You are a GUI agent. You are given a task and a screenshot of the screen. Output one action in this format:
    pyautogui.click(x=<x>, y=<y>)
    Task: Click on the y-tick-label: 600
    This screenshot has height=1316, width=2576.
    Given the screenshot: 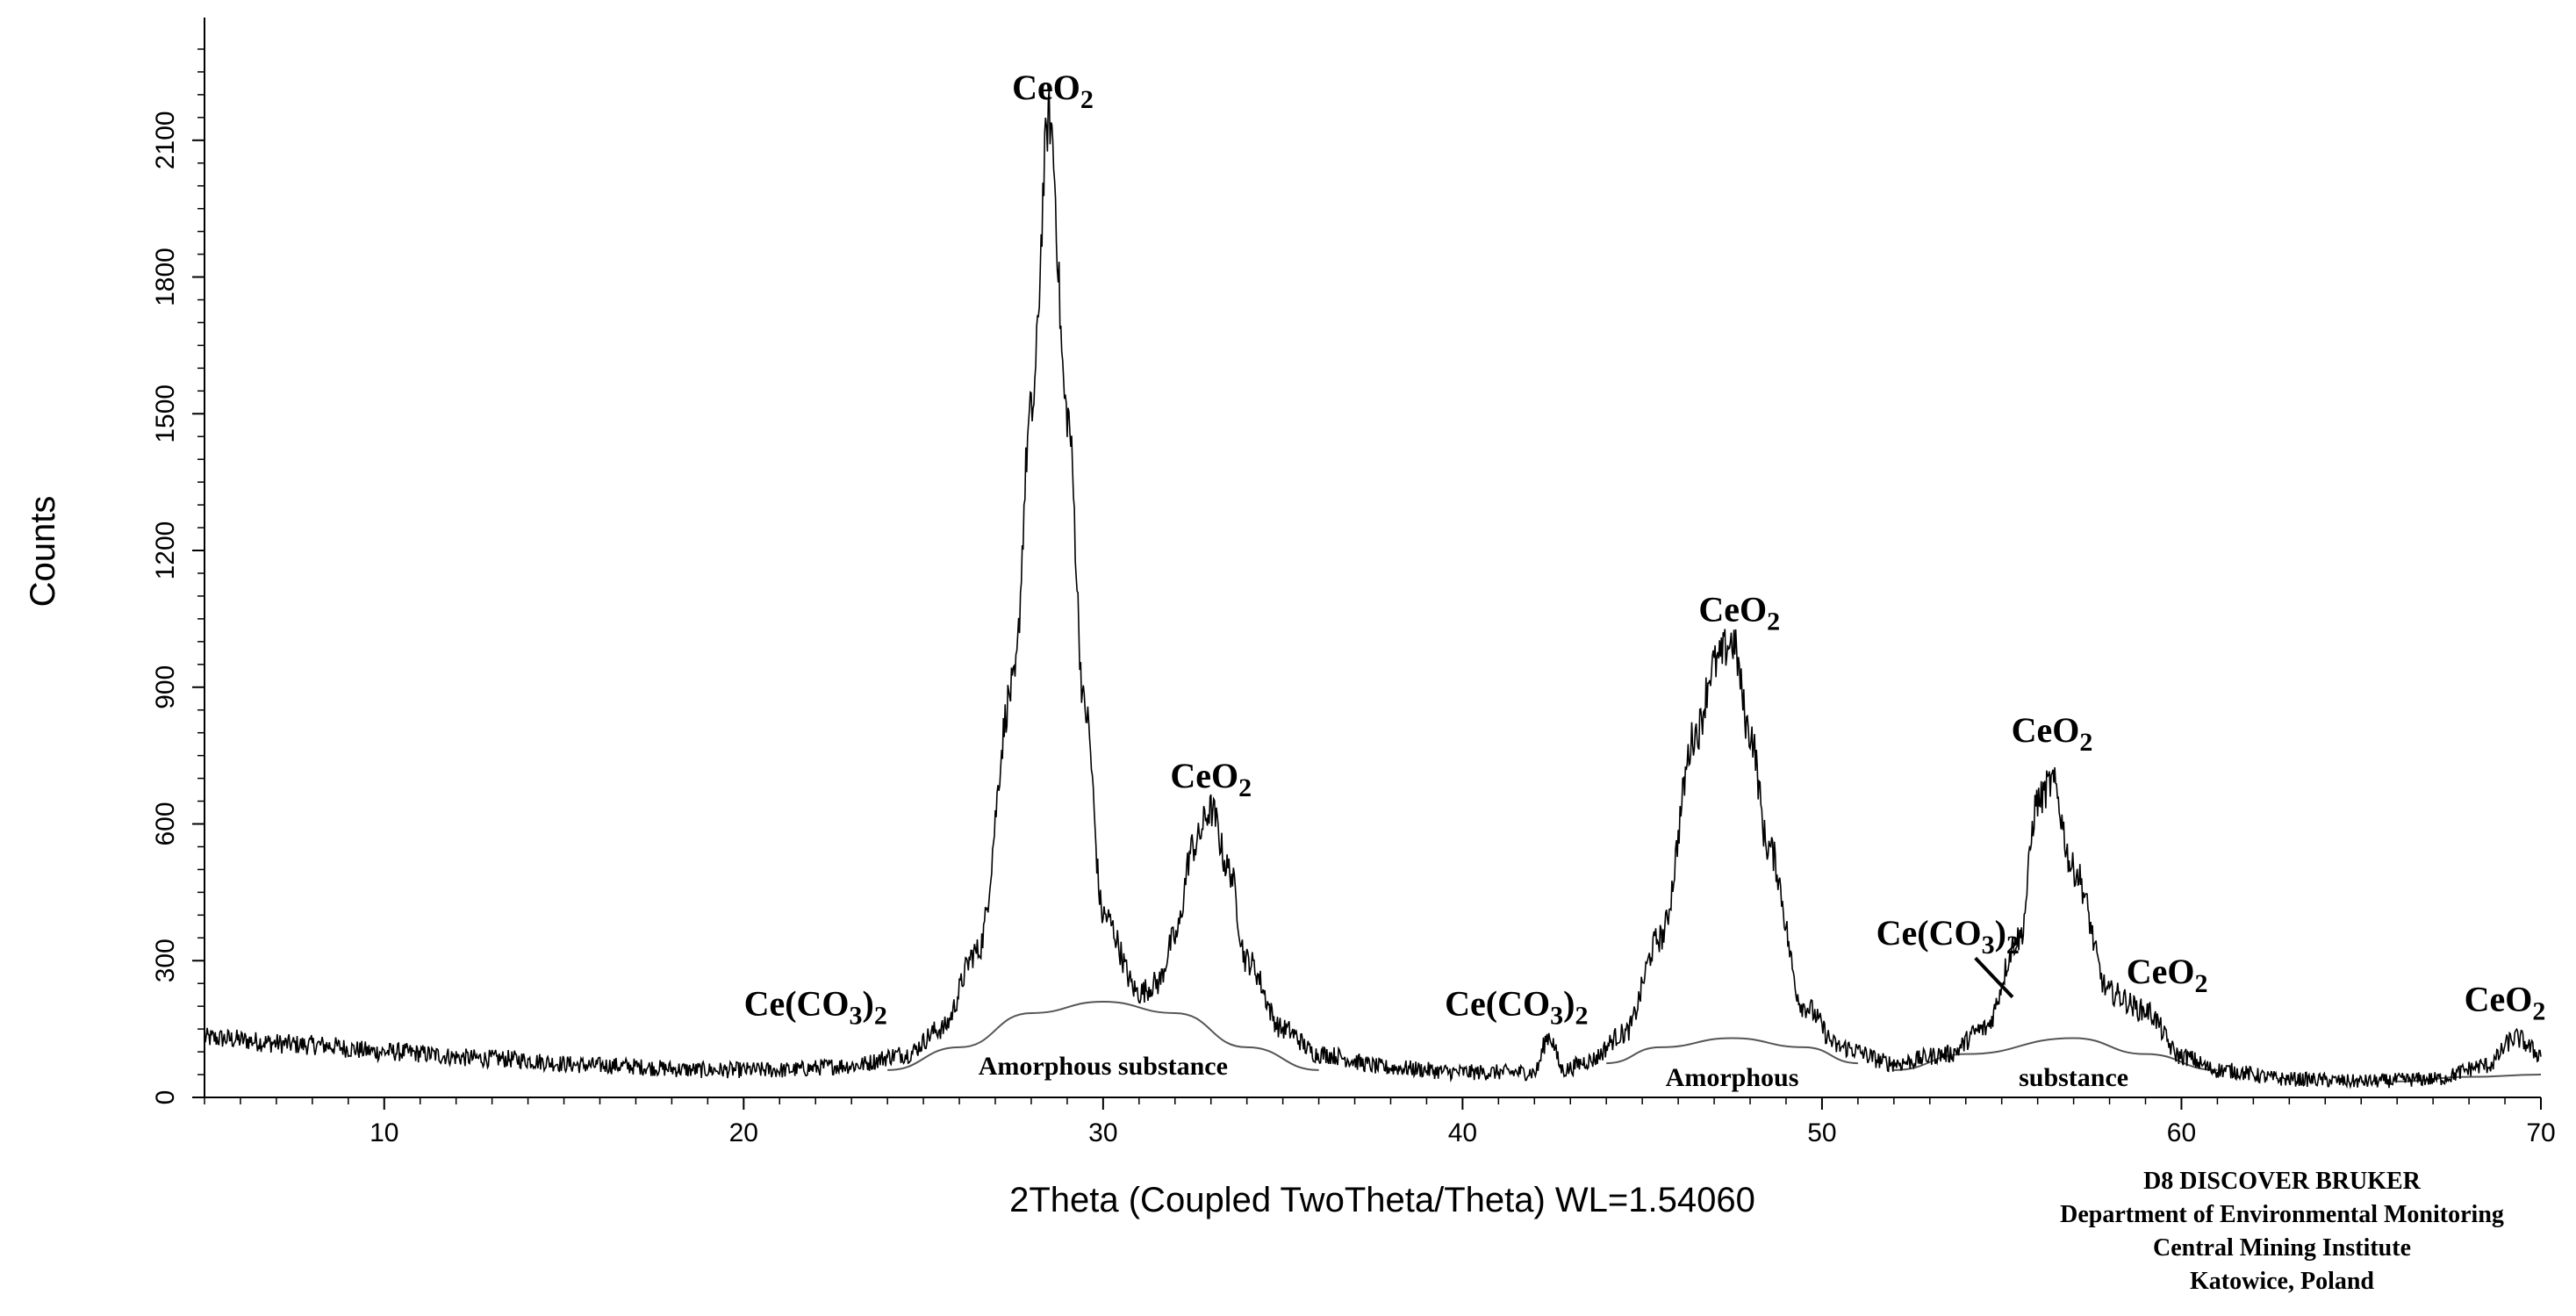 What is the action you would take?
    pyautogui.click(x=165, y=823)
    